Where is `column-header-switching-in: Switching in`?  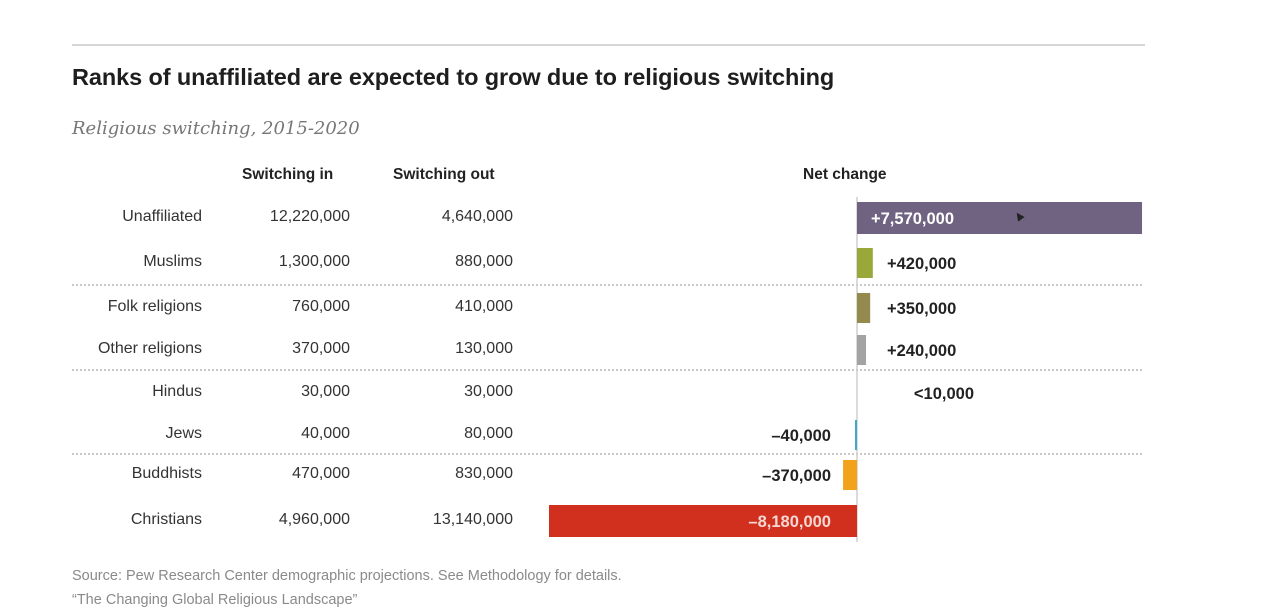 column-header-switching-in: Switching in is located at coordinates (288, 174).